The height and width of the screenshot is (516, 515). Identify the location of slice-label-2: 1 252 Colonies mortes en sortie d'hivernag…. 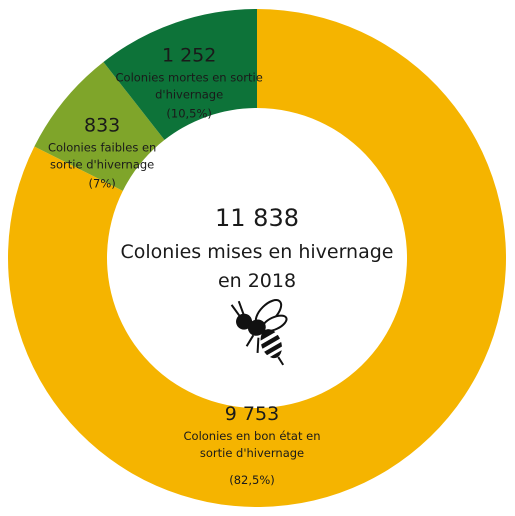
(189, 82).